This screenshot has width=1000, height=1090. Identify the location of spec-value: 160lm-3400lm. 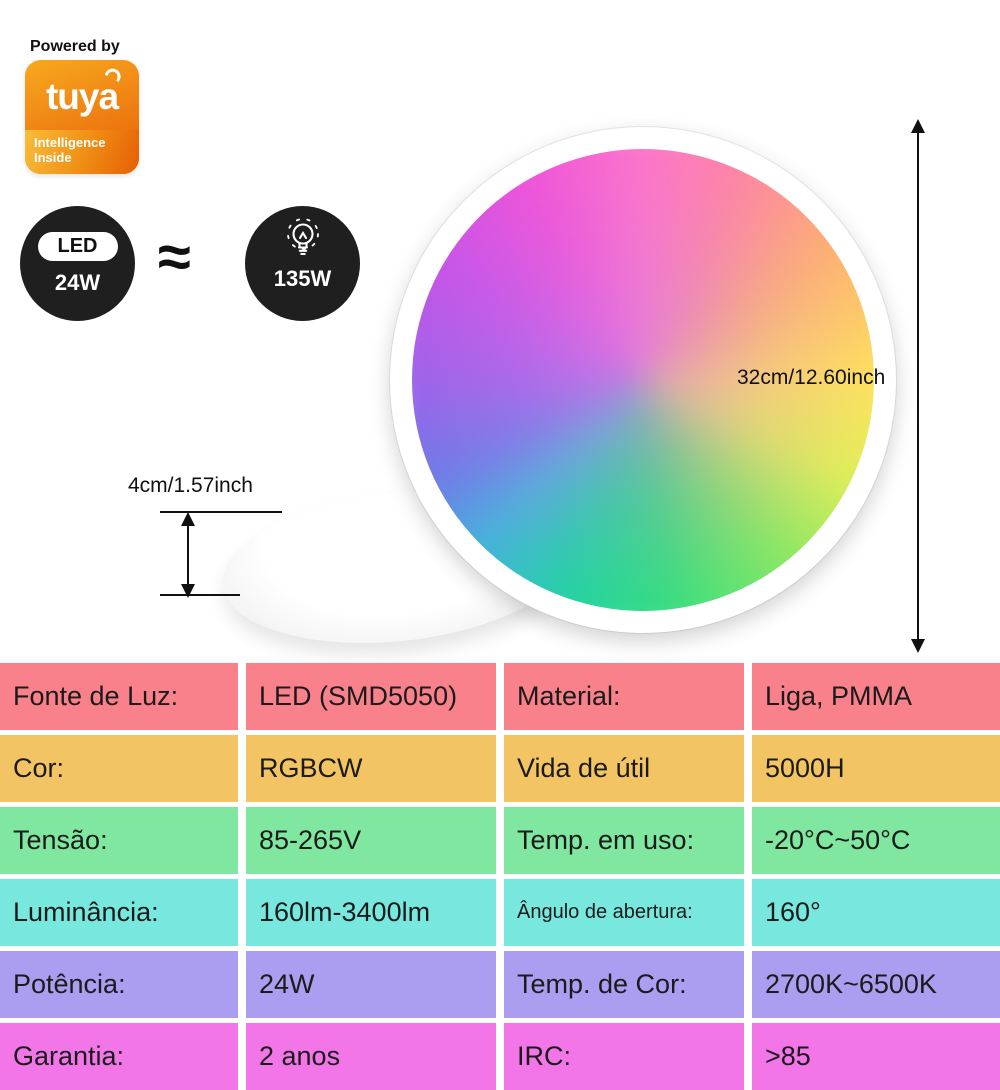
(371, 912).